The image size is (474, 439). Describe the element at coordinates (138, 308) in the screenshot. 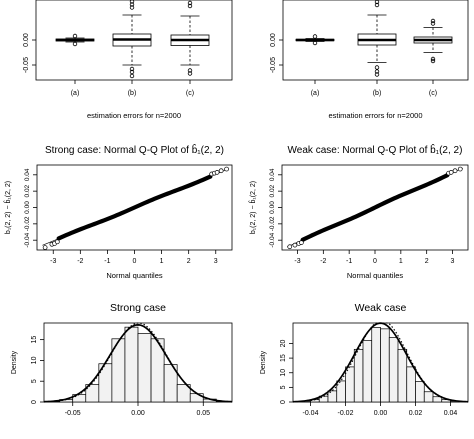

I see `p4-chart-title: Strong case` at that location.